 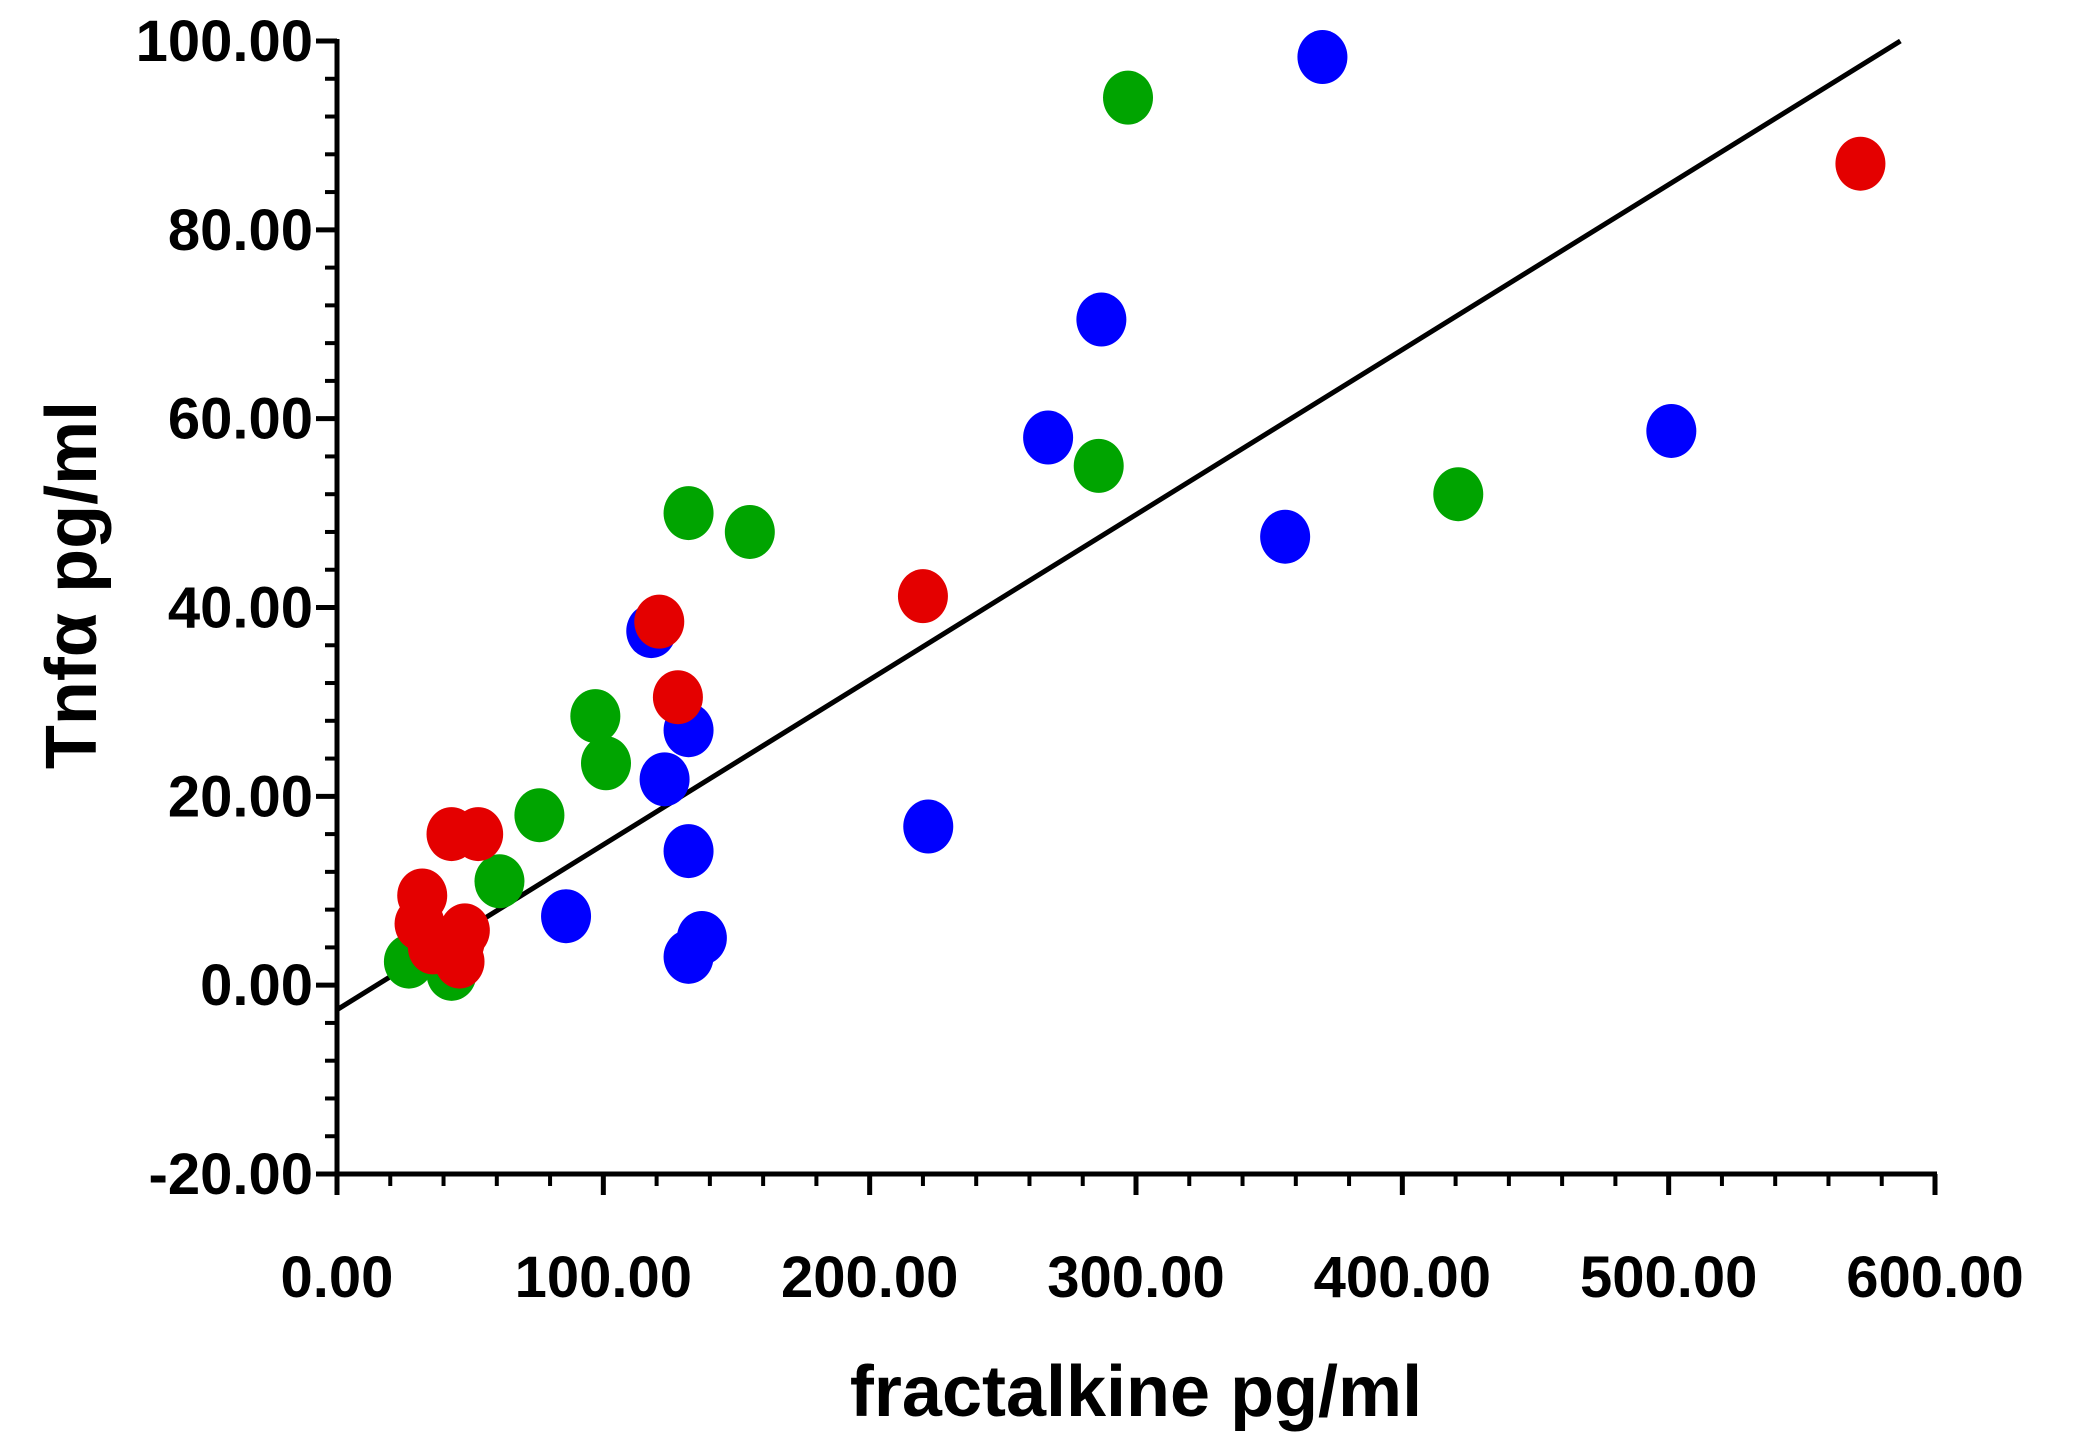 What do you see at coordinates (240, 608) in the screenshot?
I see `y-tick-label: 40.00` at bounding box center [240, 608].